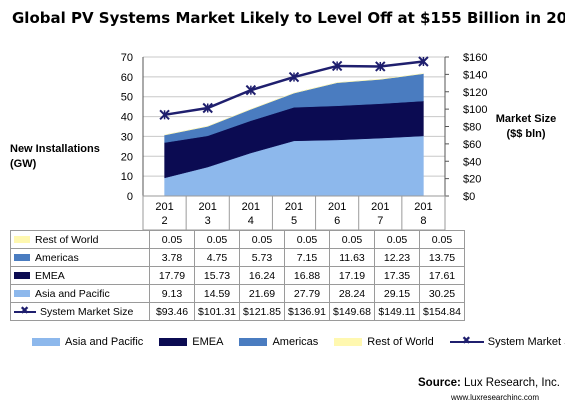 This screenshot has height=412, width=565. Describe the element at coordinates (472, 162) in the screenshot. I see `y-right-tick-label: $40` at that location.